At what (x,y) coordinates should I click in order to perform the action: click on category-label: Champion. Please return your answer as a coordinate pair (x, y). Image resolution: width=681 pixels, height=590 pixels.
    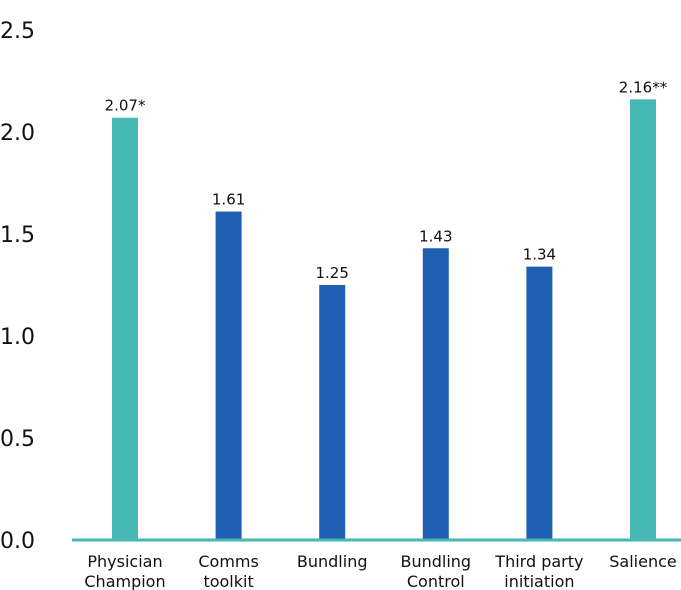
    Looking at the image, I should click on (124, 581).